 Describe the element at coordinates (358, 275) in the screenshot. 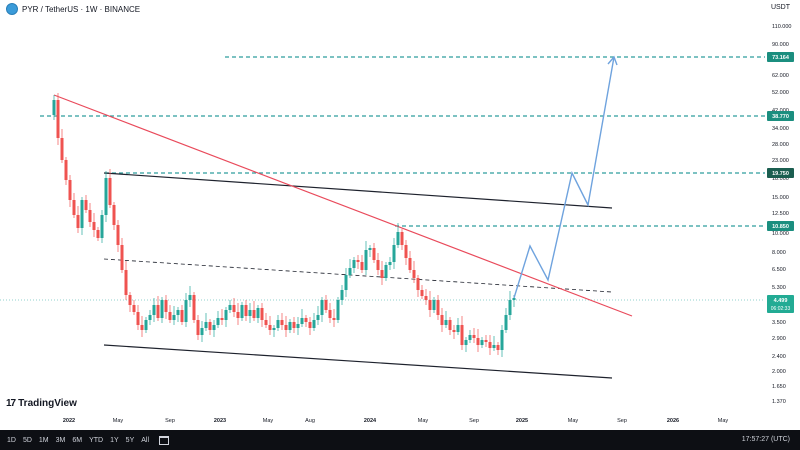

I see `channel-mid-line` at that location.